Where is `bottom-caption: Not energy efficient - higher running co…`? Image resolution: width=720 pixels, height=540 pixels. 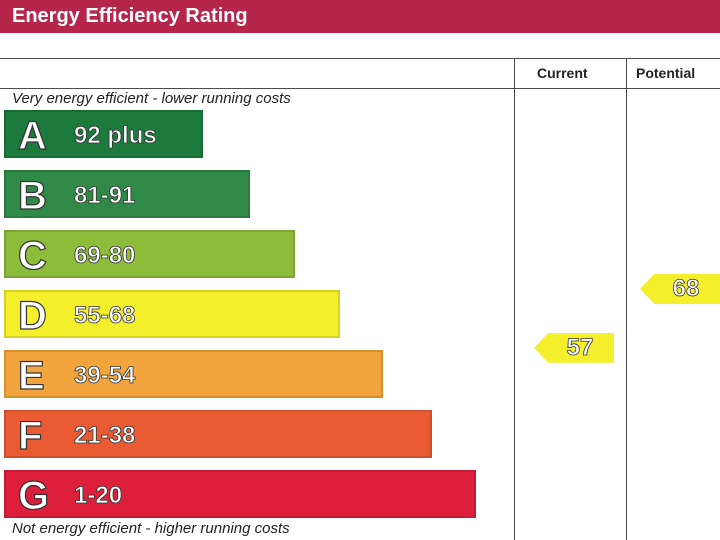 bottom-caption: Not energy efficient - higher running co… is located at coordinates (151, 528).